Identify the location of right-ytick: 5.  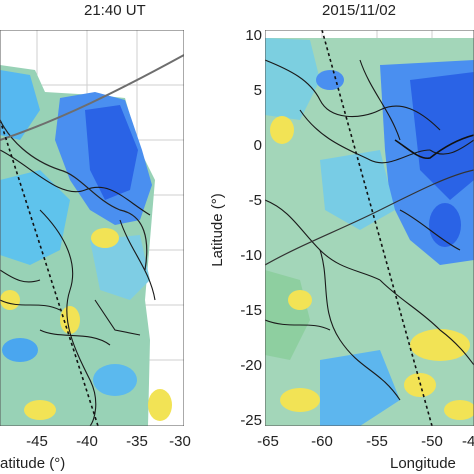
(258, 90).